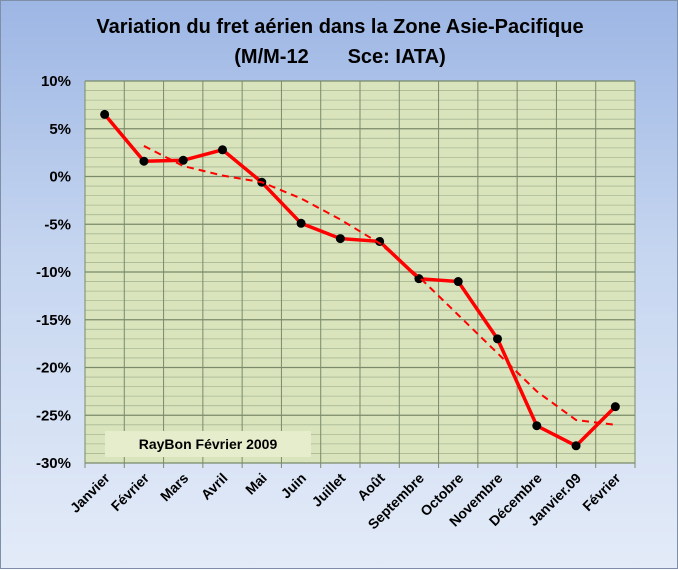 The height and width of the screenshot is (570, 678). What do you see at coordinates (294, 486) in the screenshot?
I see `x-tick-label: Juin` at bounding box center [294, 486].